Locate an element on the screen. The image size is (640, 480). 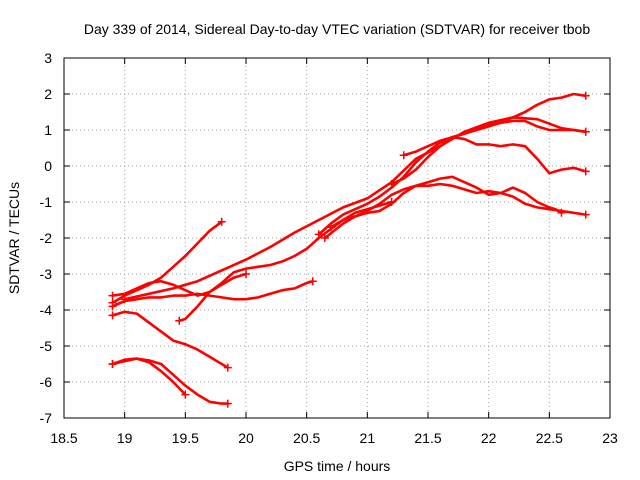
y-tick-label: -4 is located at coordinates (46, 310).